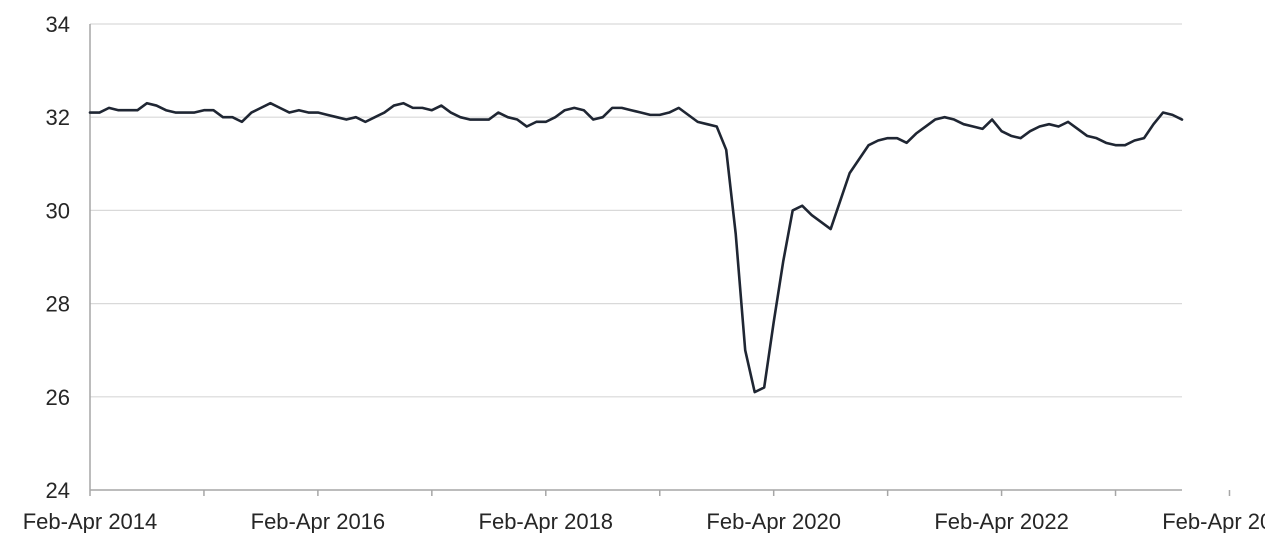 The height and width of the screenshot is (533, 1265). Describe the element at coordinates (773, 521) in the screenshot. I see `x-tick-label: Feb-Apr 2020` at that location.